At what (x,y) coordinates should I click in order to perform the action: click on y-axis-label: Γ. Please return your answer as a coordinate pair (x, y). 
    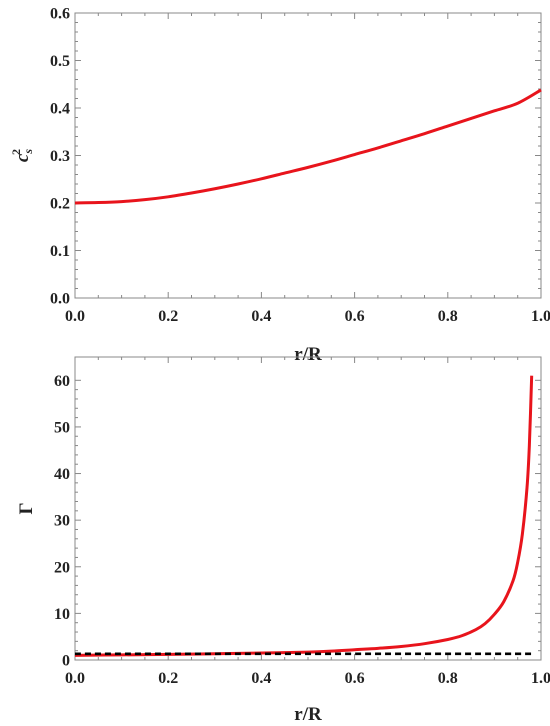
    Looking at the image, I should click on (26, 508).